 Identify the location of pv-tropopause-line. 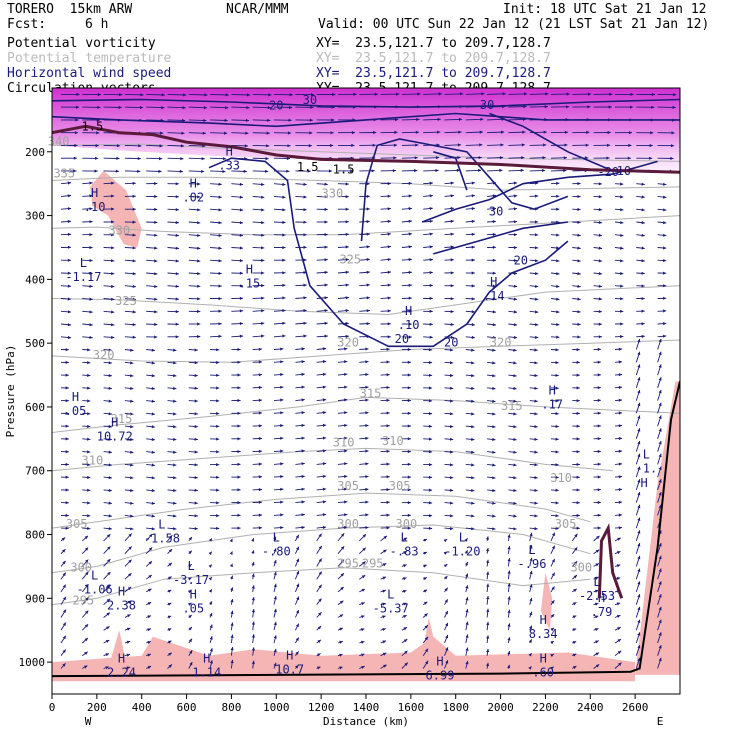
(366, 149).